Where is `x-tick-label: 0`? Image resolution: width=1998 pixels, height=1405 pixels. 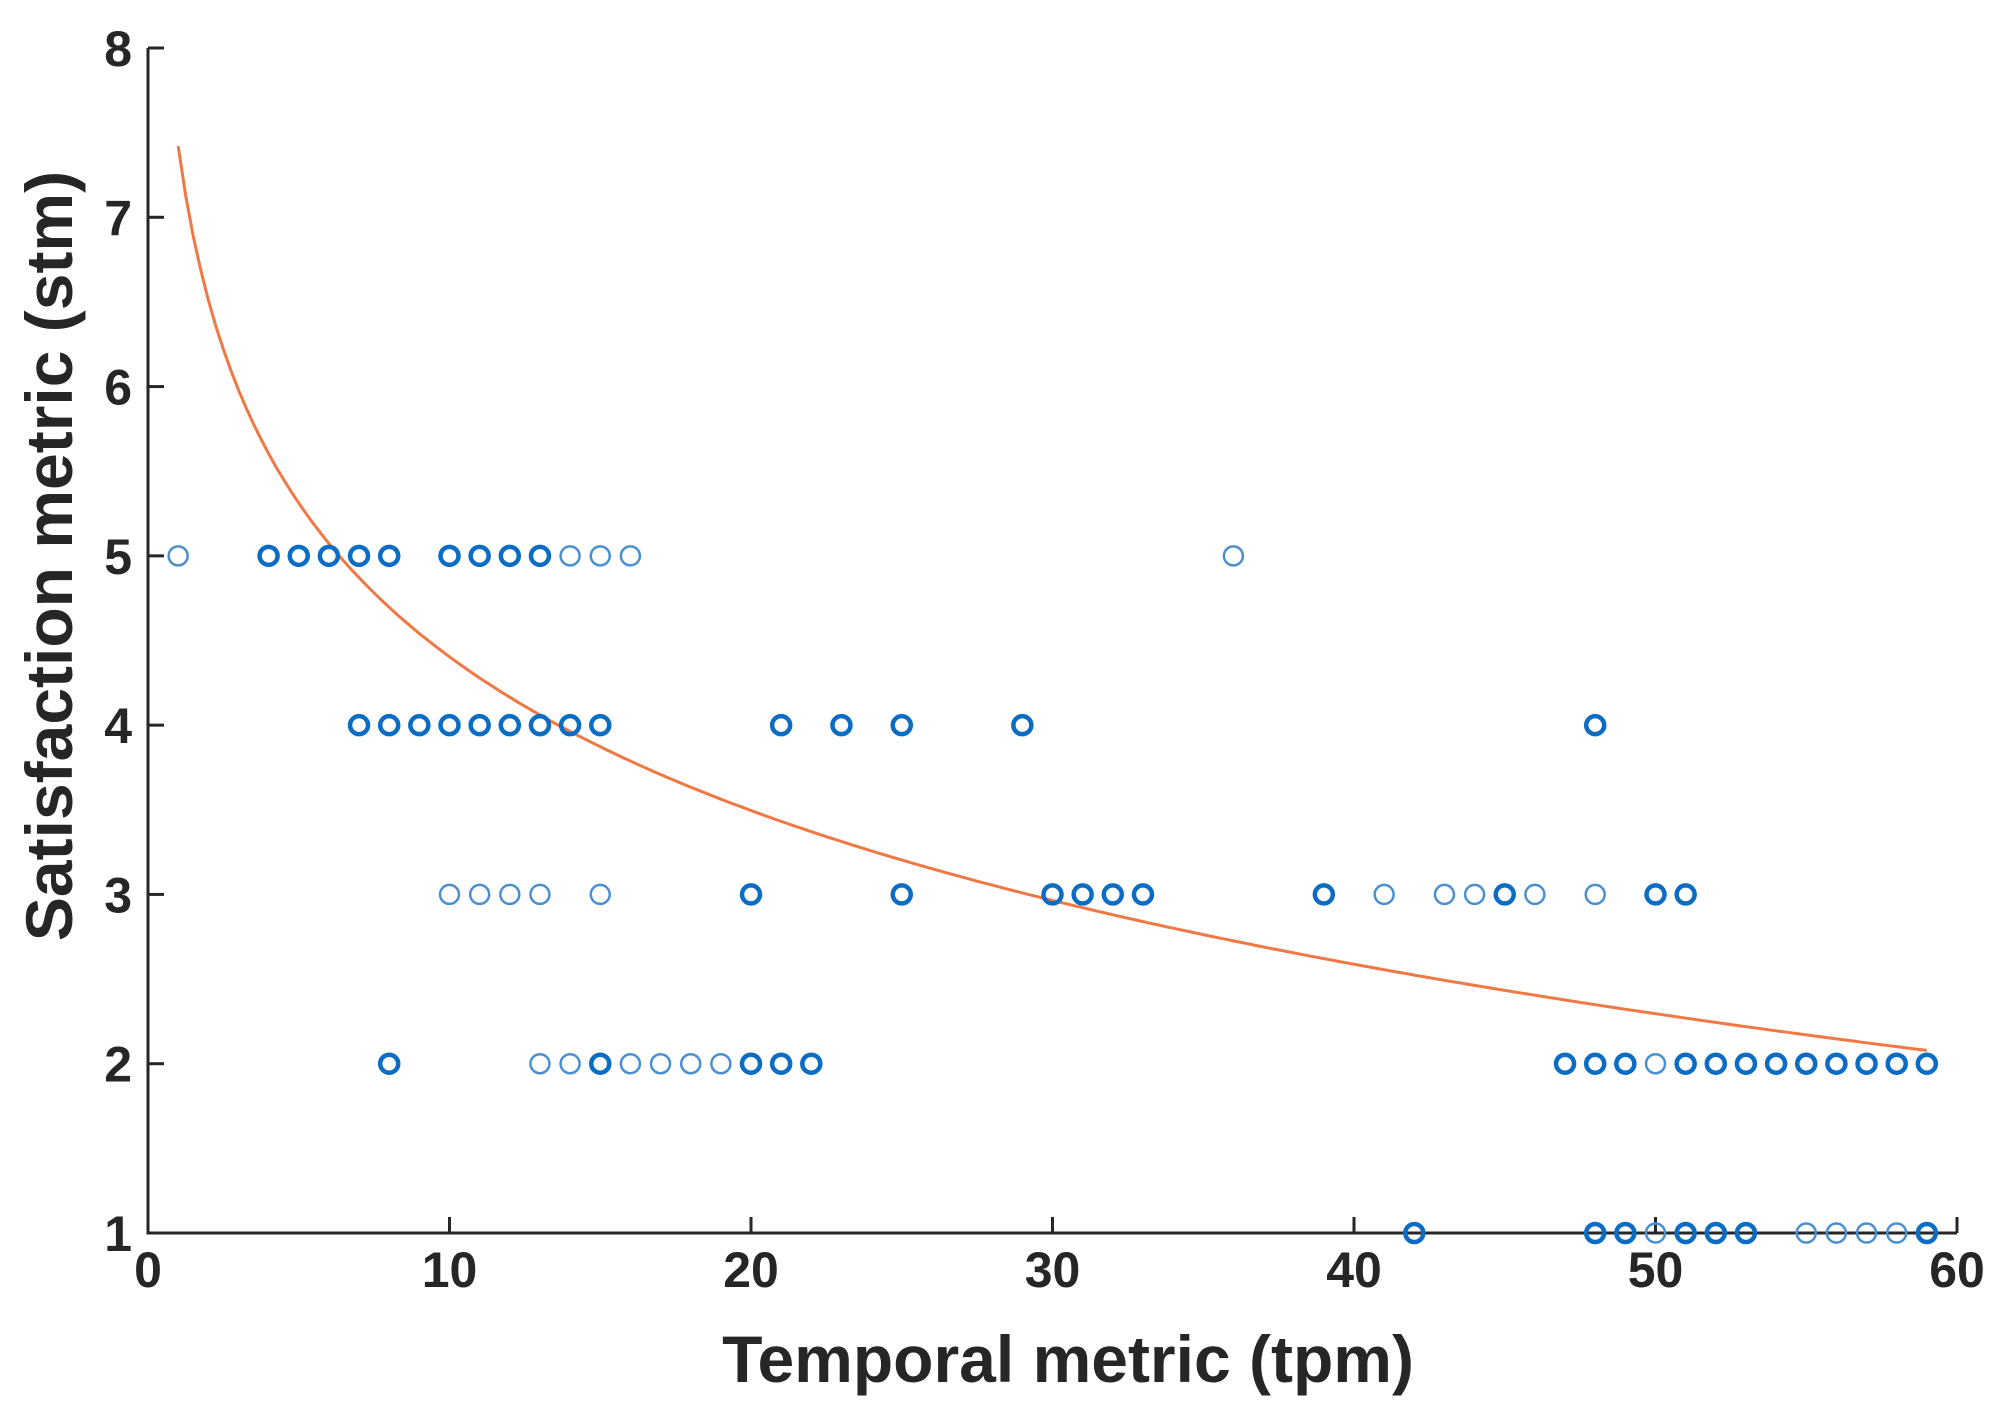
x-tick-label: 0 is located at coordinates (148, 1270).